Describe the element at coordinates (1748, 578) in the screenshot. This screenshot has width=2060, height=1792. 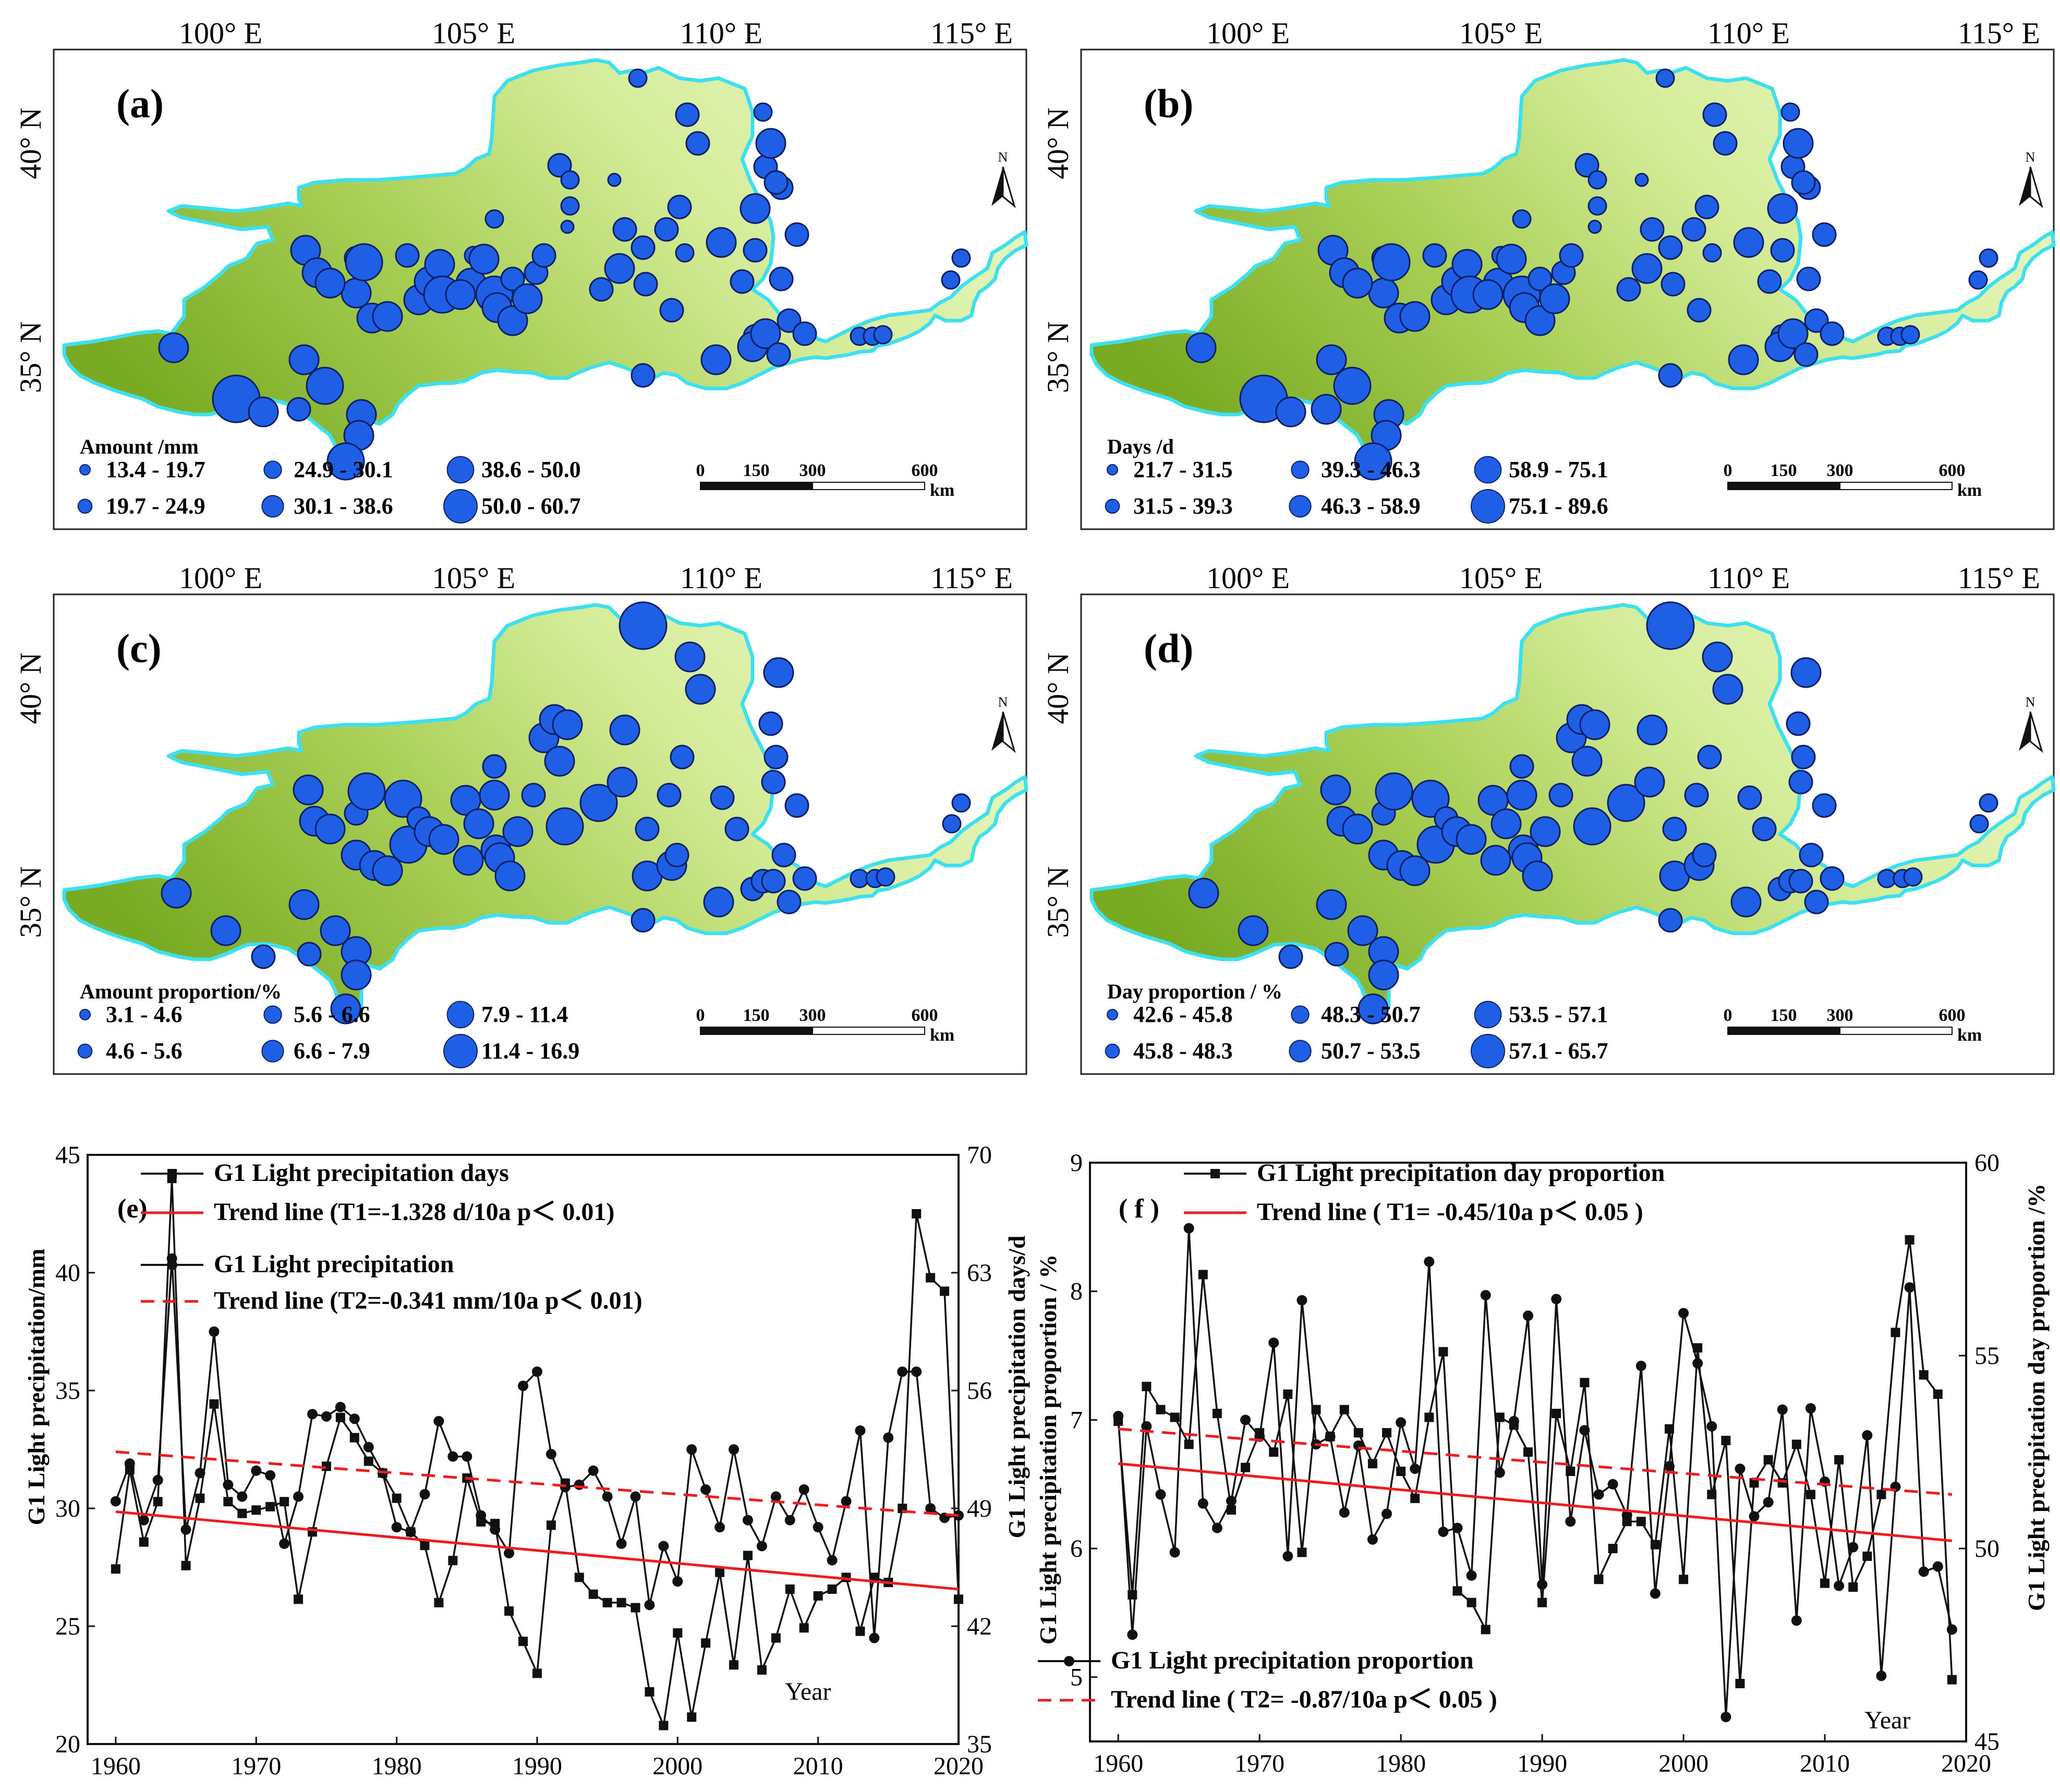
I see `lon-label-2: 110° E` at that location.